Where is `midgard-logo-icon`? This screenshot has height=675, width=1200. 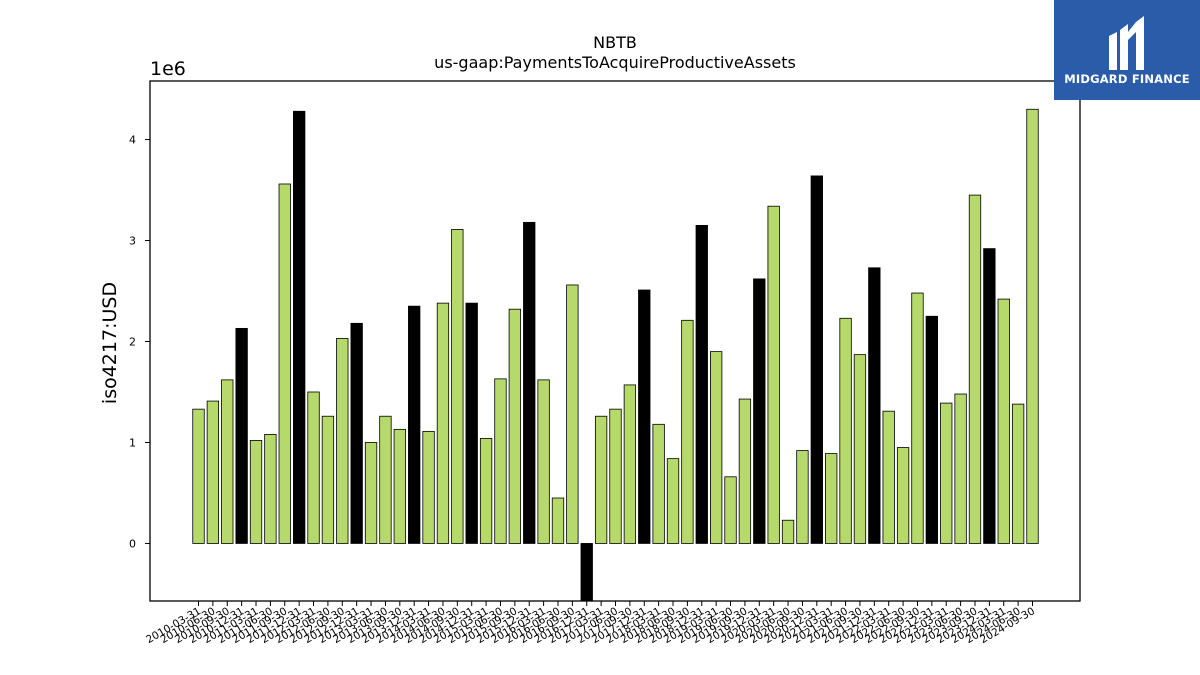 midgard-logo-icon is located at coordinates (1126, 43).